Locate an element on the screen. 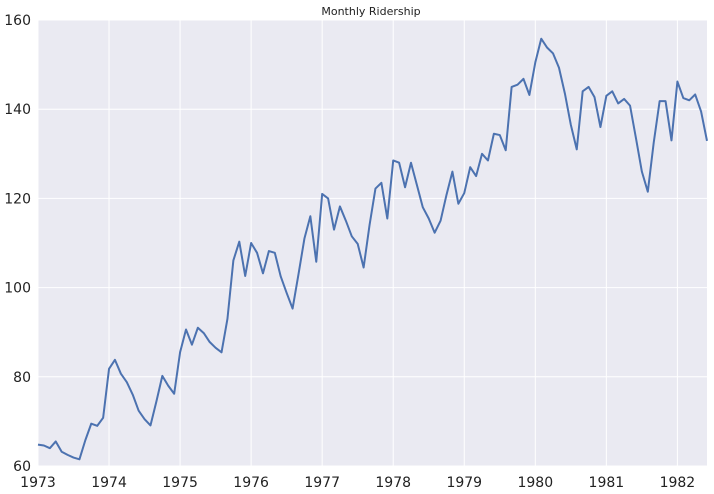  x-tick-label: 1975 is located at coordinates (180, 483).